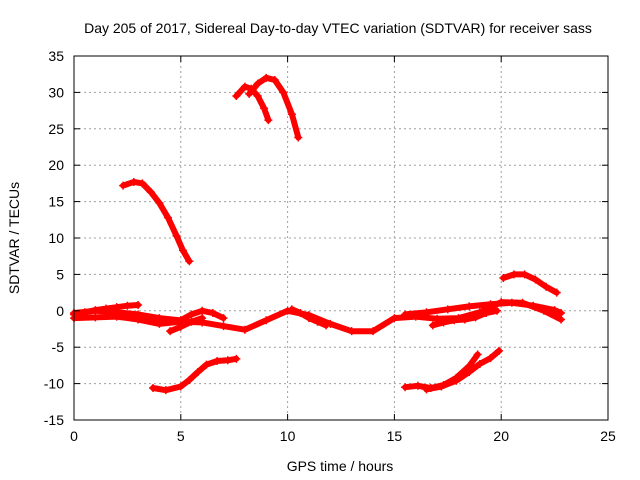 The image size is (640, 480). What do you see at coordinates (74, 436) in the screenshot?
I see `x-tick-label: 0` at bounding box center [74, 436].